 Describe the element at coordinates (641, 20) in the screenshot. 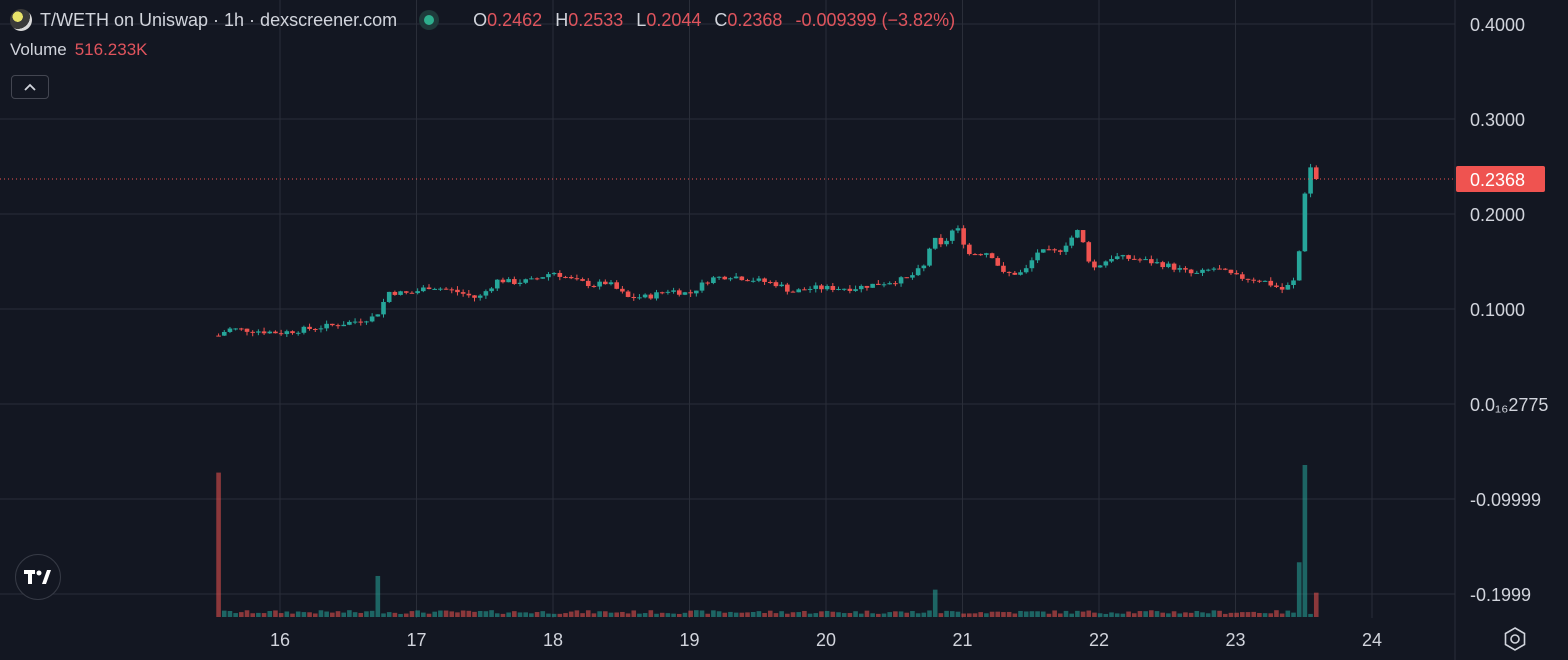

I see `low-label: L` at that location.